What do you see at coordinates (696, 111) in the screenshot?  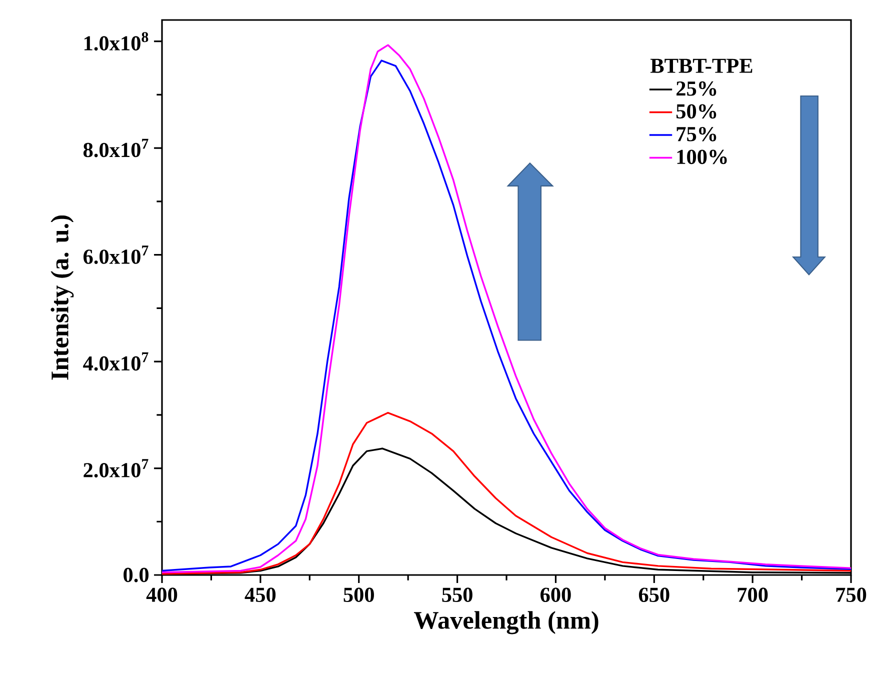 I see `legend-label: 50%` at bounding box center [696, 111].